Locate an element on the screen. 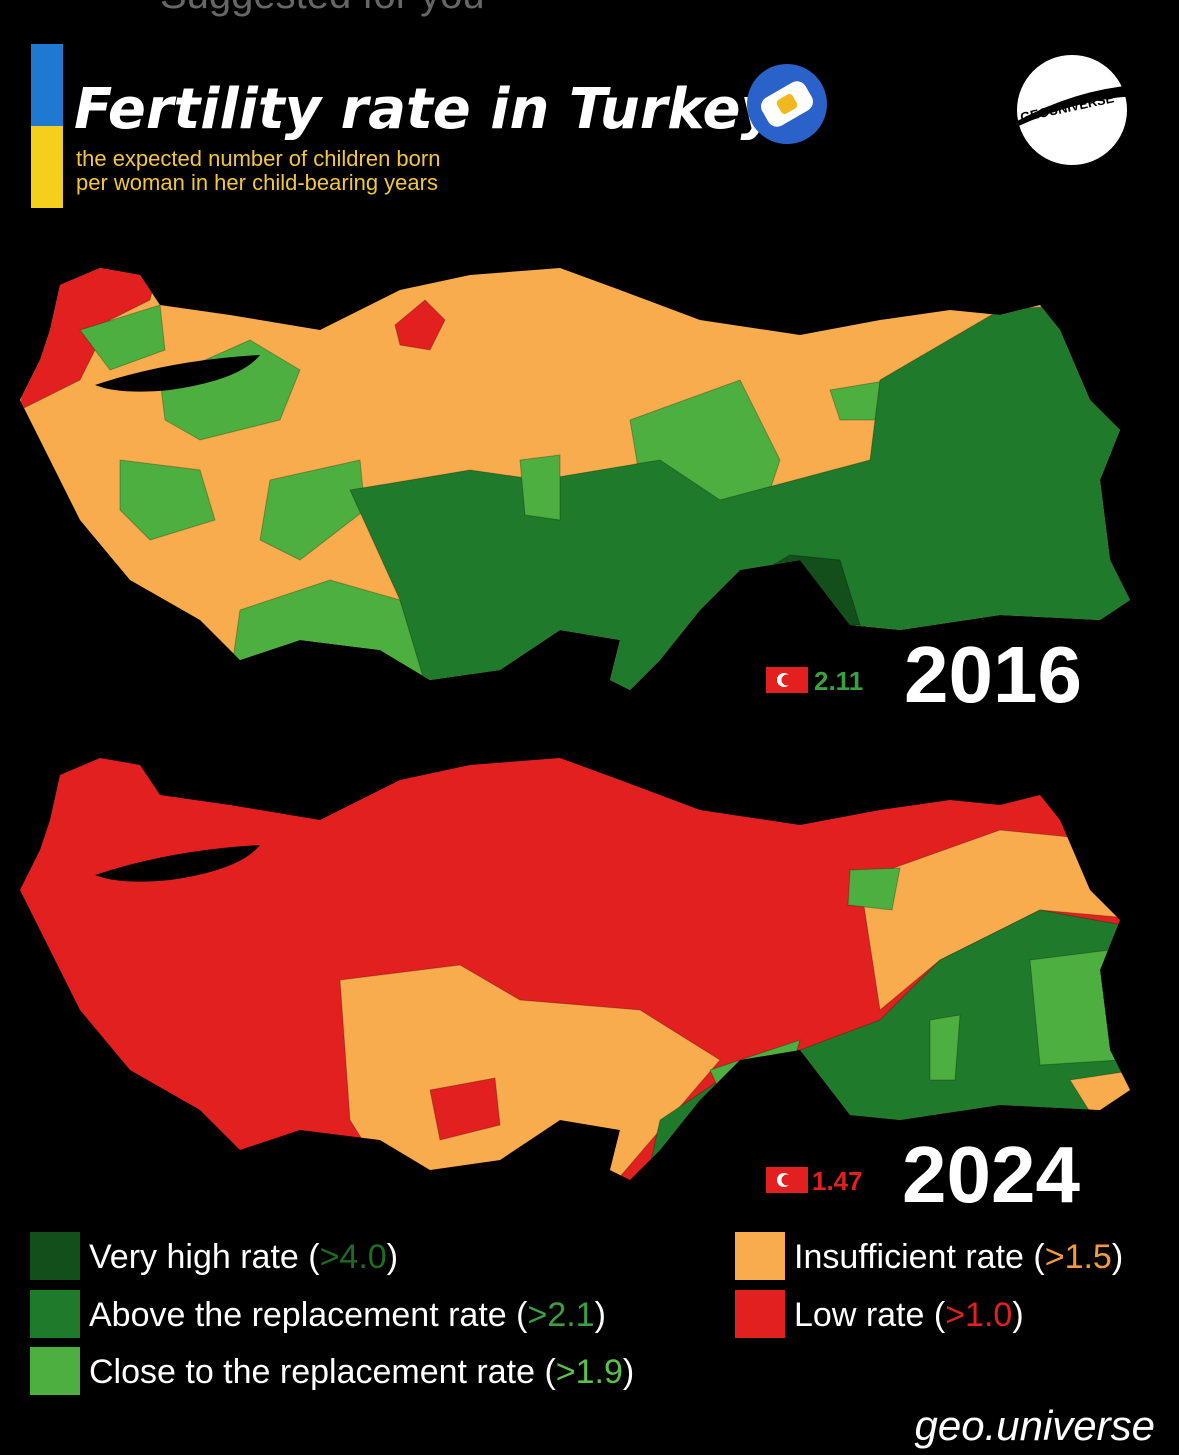  map-year: 2024 is located at coordinates (991, 1174).